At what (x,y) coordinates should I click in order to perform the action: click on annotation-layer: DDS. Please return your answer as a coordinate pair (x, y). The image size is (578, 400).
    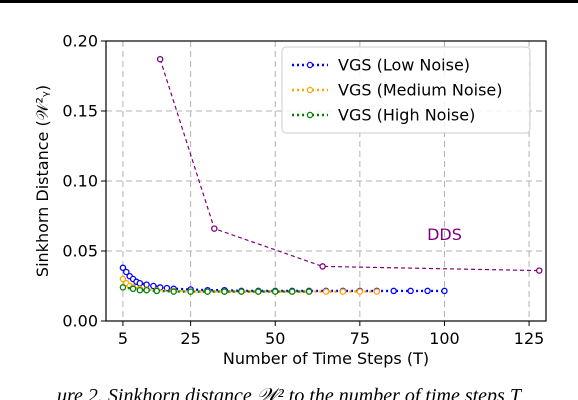
    Looking at the image, I should click on (444, 234).